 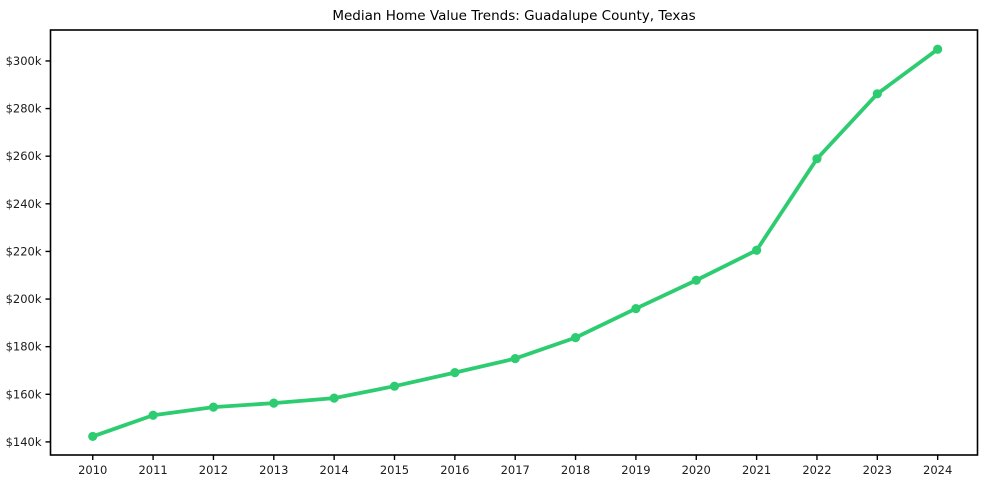 What do you see at coordinates (816, 470) in the screenshot?
I see `x-tick-label-2022: 2022` at bounding box center [816, 470].